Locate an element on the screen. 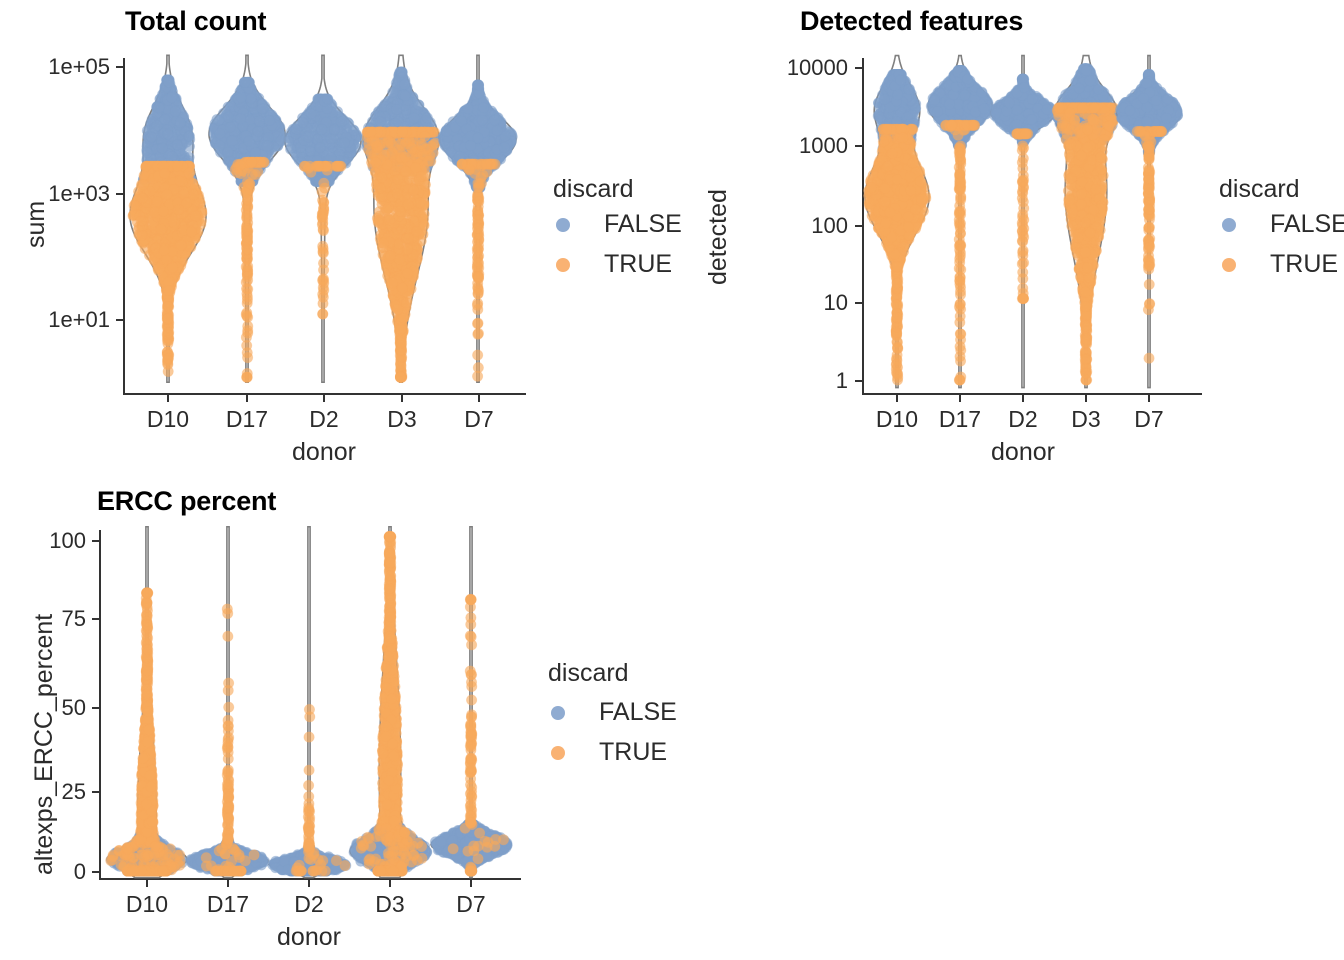  plot-area-total-count is located at coordinates (322, 219).